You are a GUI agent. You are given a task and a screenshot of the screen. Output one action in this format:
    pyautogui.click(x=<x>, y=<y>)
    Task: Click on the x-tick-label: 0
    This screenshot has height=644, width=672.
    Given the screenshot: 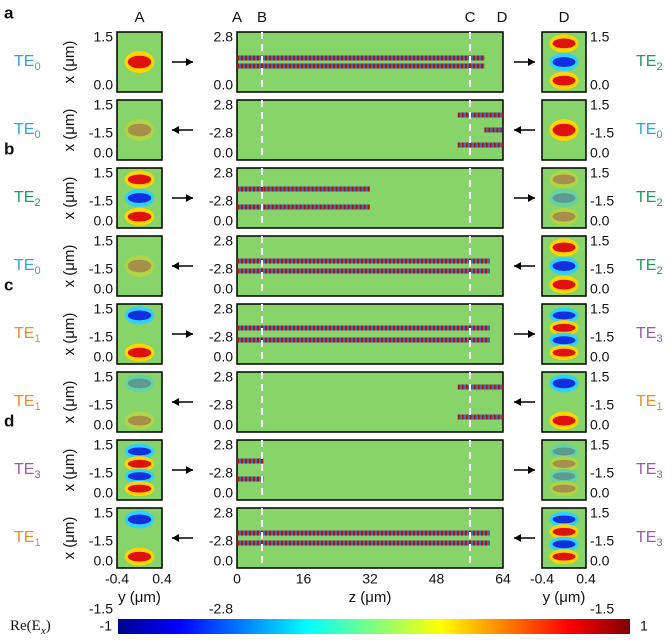 What is the action you would take?
    pyautogui.click(x=237, y=579)
    